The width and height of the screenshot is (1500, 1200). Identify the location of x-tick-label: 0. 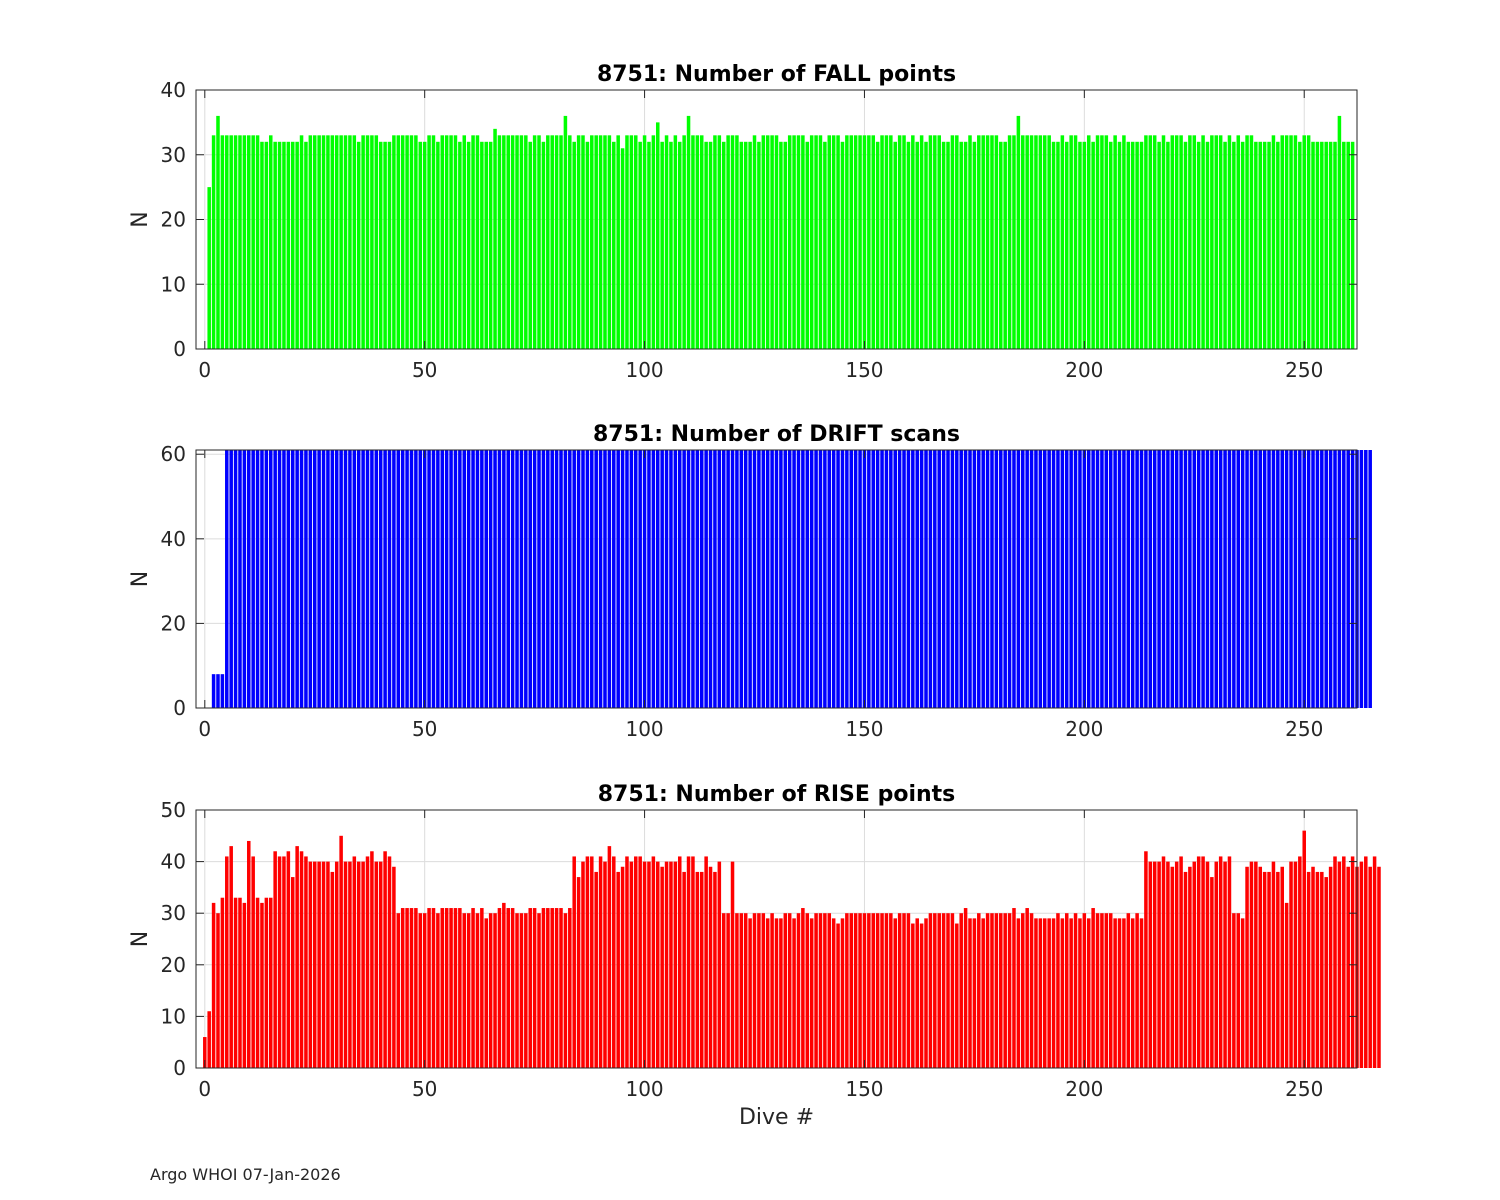
(204, 729).